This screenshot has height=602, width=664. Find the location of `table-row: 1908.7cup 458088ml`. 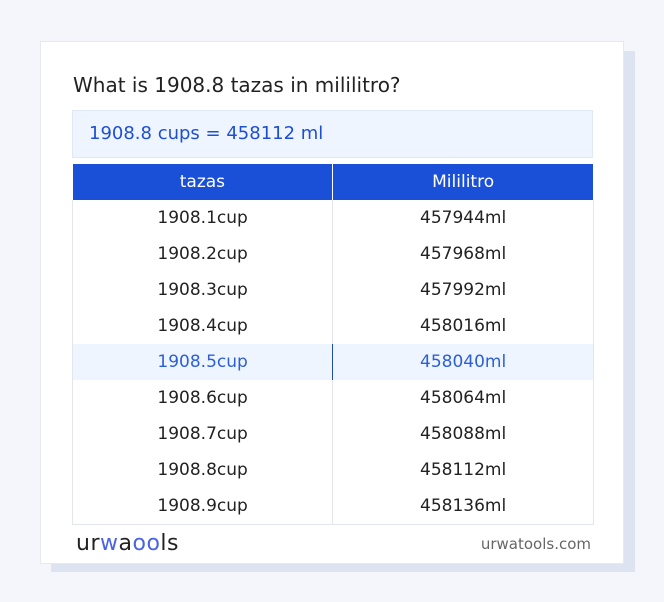

table-row: 1908.7cup 458088ml is located at coordinates (332, 434).